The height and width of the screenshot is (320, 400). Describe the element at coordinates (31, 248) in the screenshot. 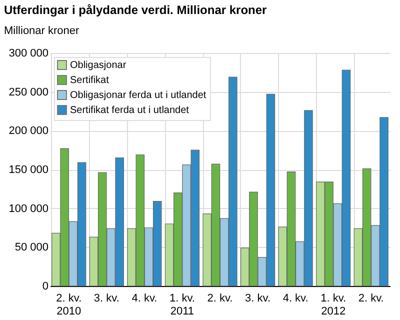

I see `y-tick-label: 50 000` at that location.